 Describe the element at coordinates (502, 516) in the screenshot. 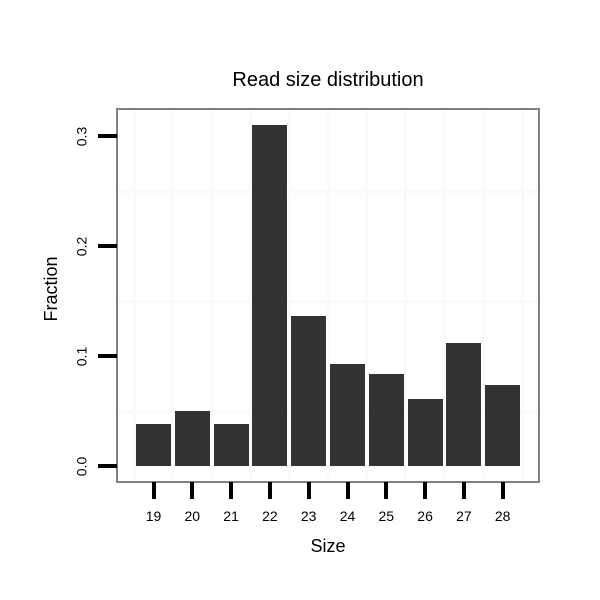

I see `x-tick-label: 28` at that location.